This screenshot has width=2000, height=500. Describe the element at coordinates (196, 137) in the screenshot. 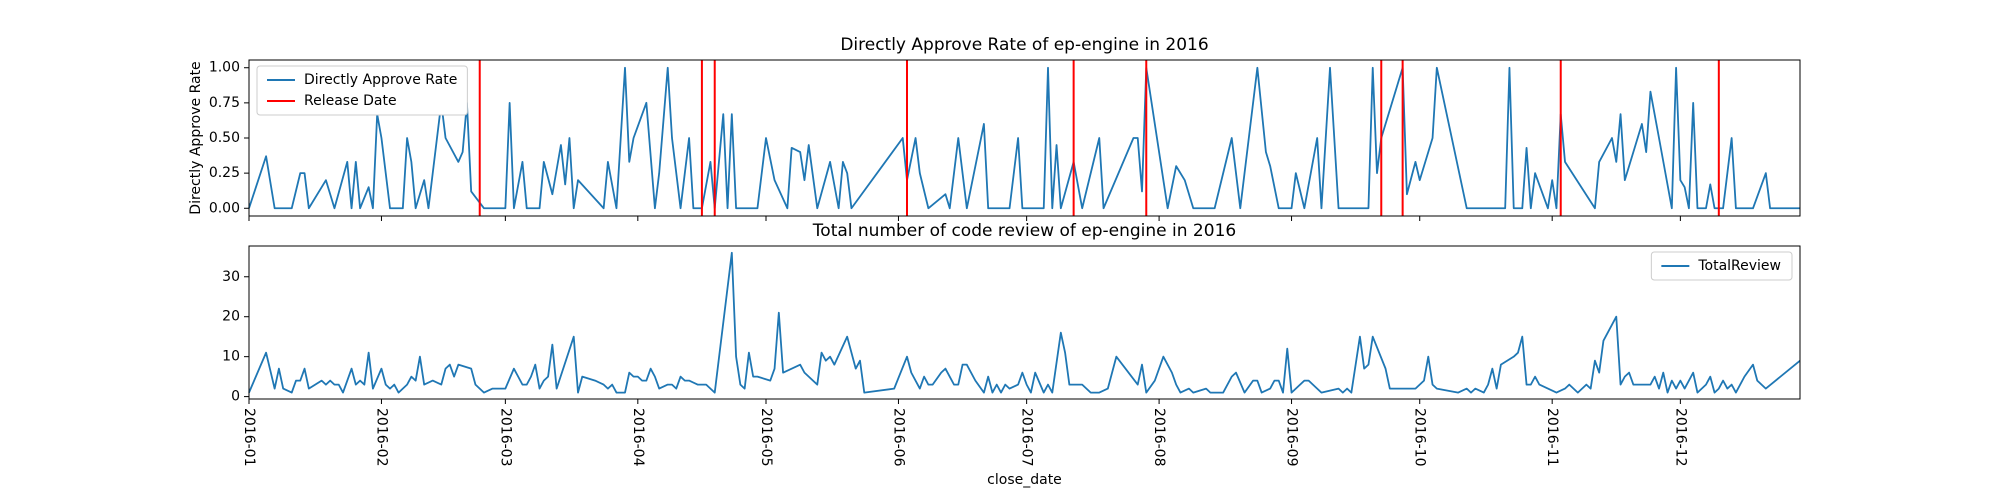

I see `y-axis-label: Directly Approve Rate` at that location.